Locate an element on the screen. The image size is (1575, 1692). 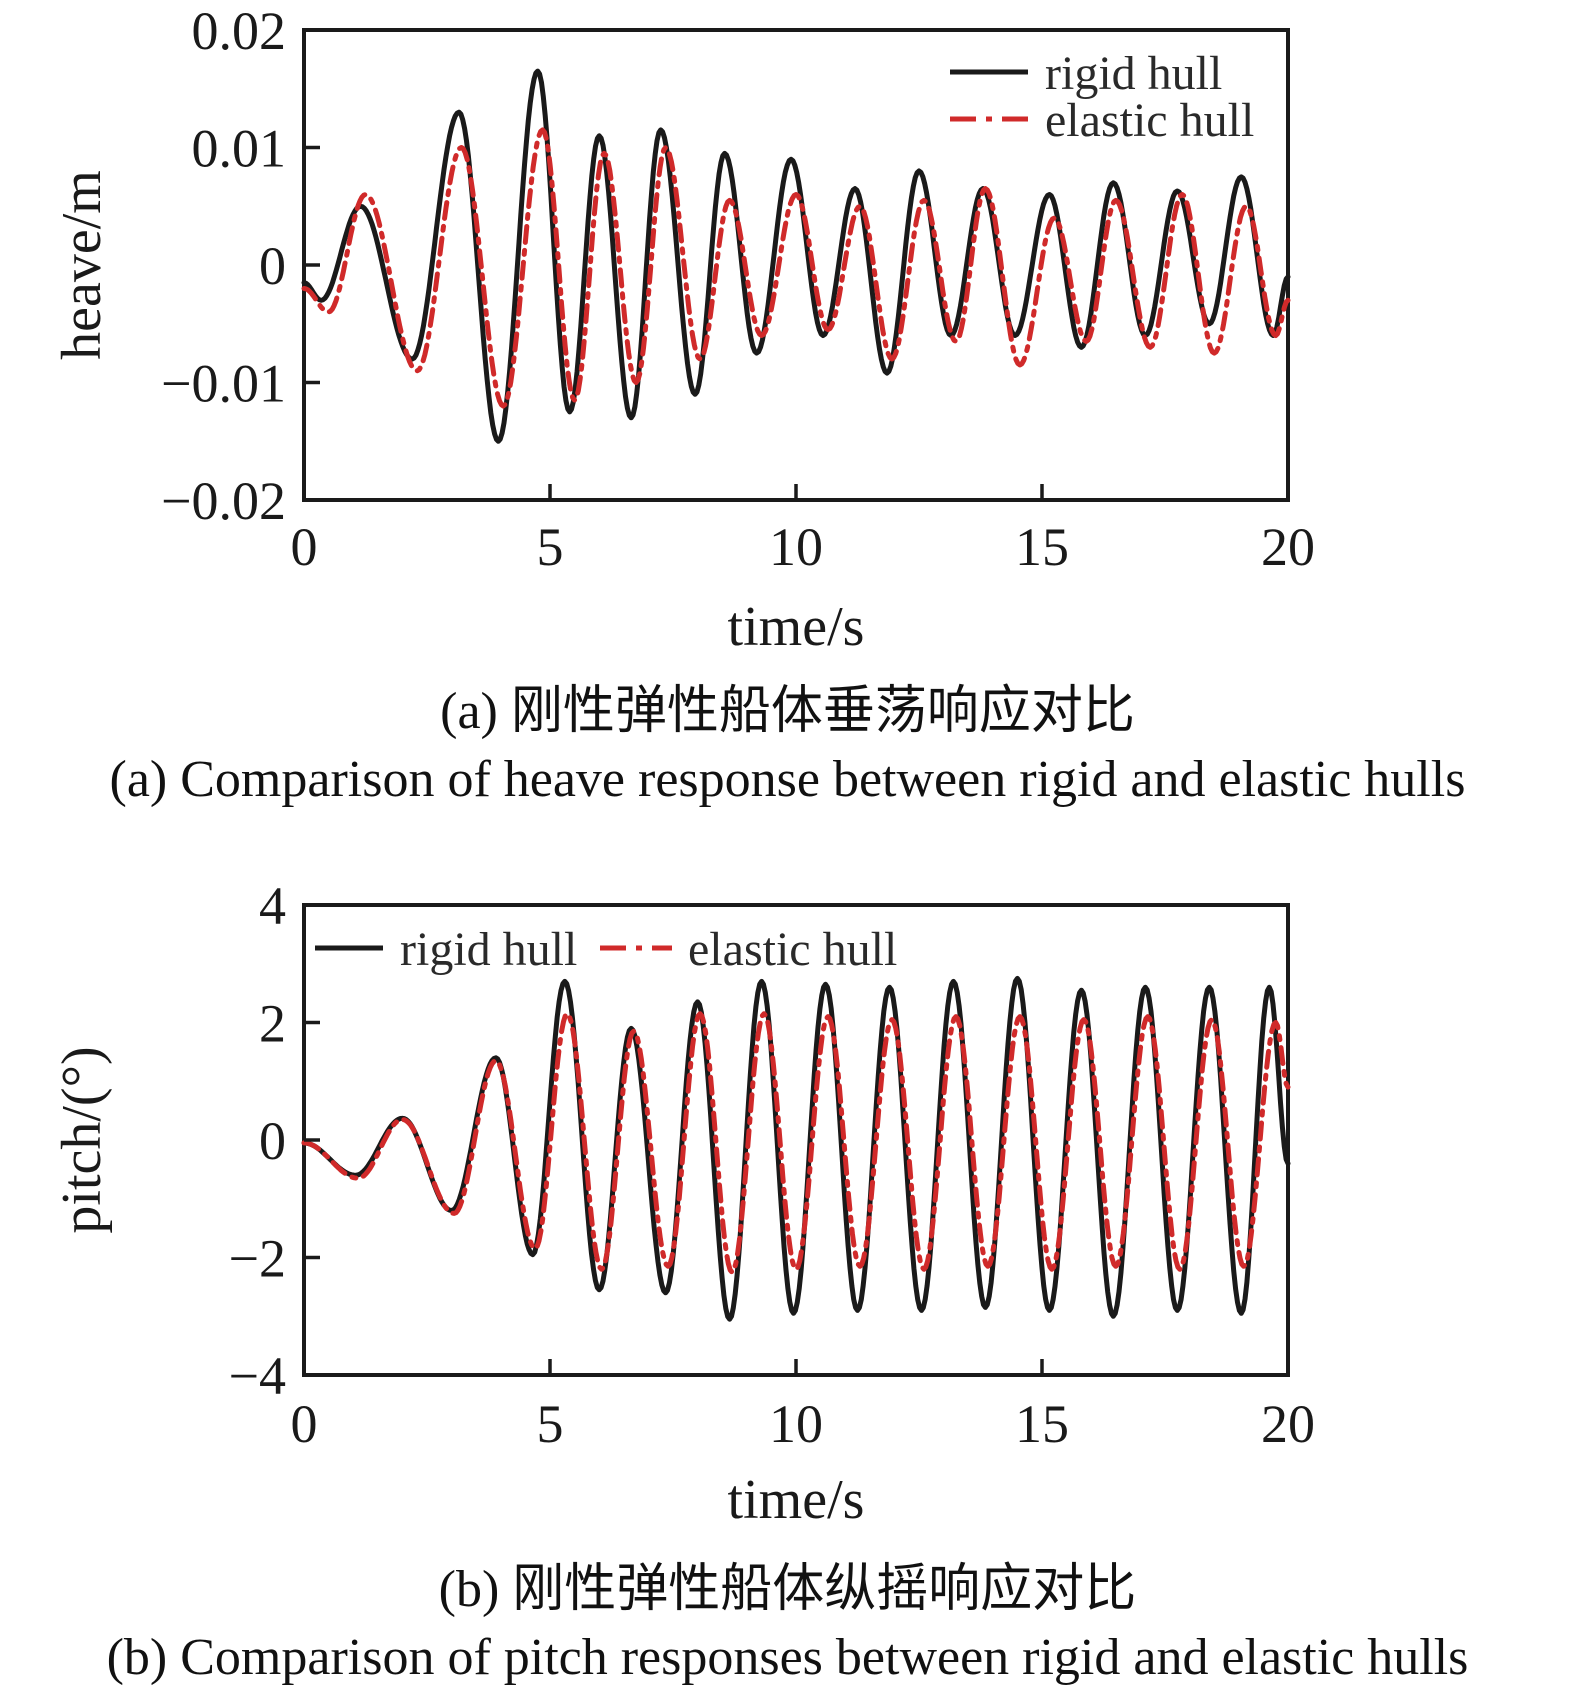
caption-b-chinese: (b) 刚性弹性船体纵摇响应对比 is located at coordinates (787, 1589).